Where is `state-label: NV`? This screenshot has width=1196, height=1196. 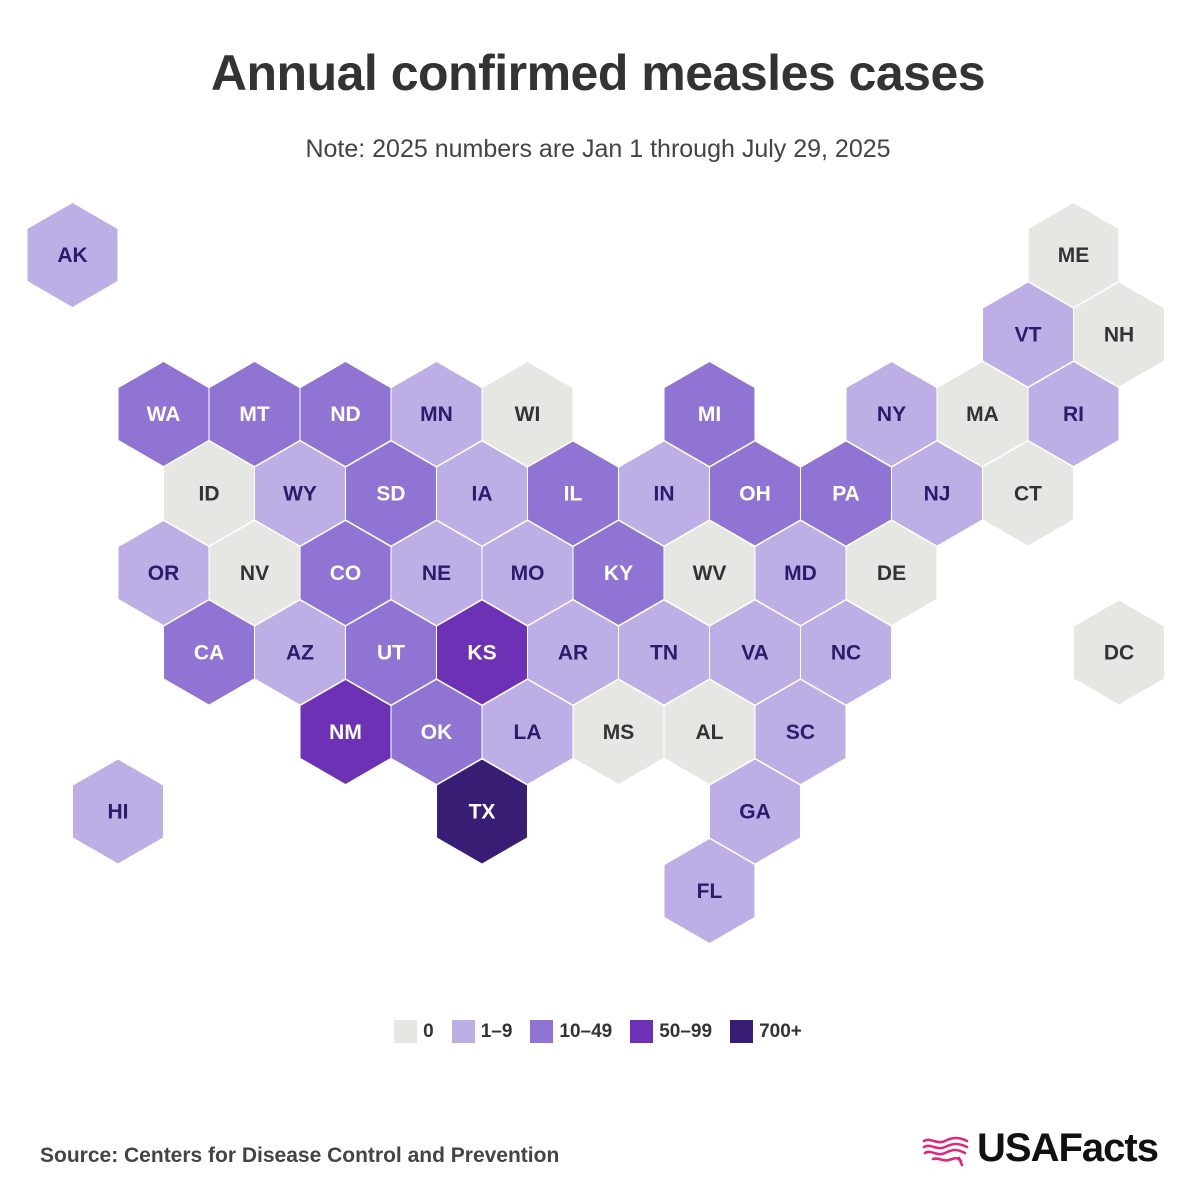
state-label: NV is located at coordinates (254, 573).